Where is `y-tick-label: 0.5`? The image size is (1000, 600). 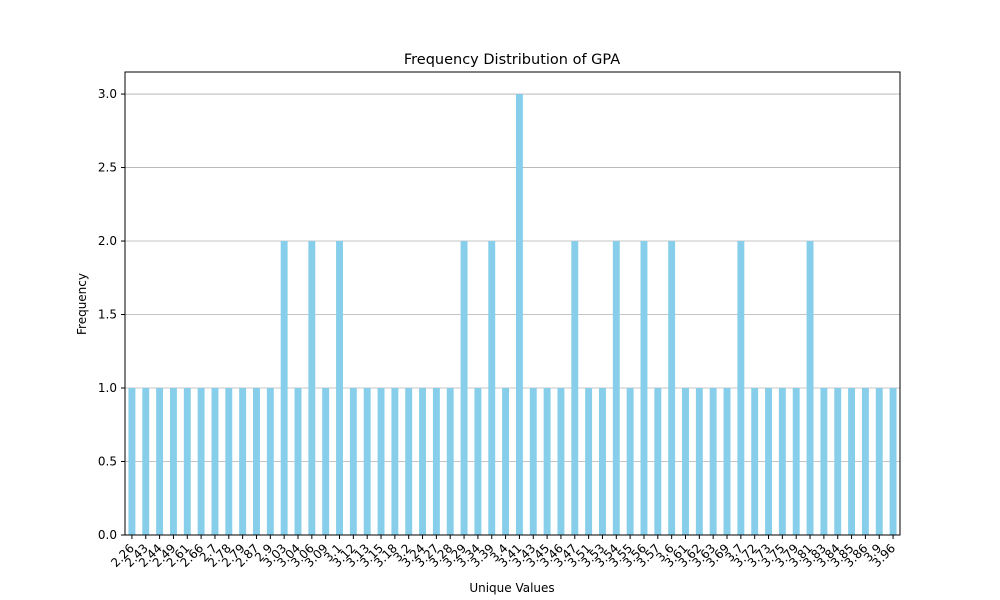 y-tick-label: 0.5 is located at coordinates (107, 462).